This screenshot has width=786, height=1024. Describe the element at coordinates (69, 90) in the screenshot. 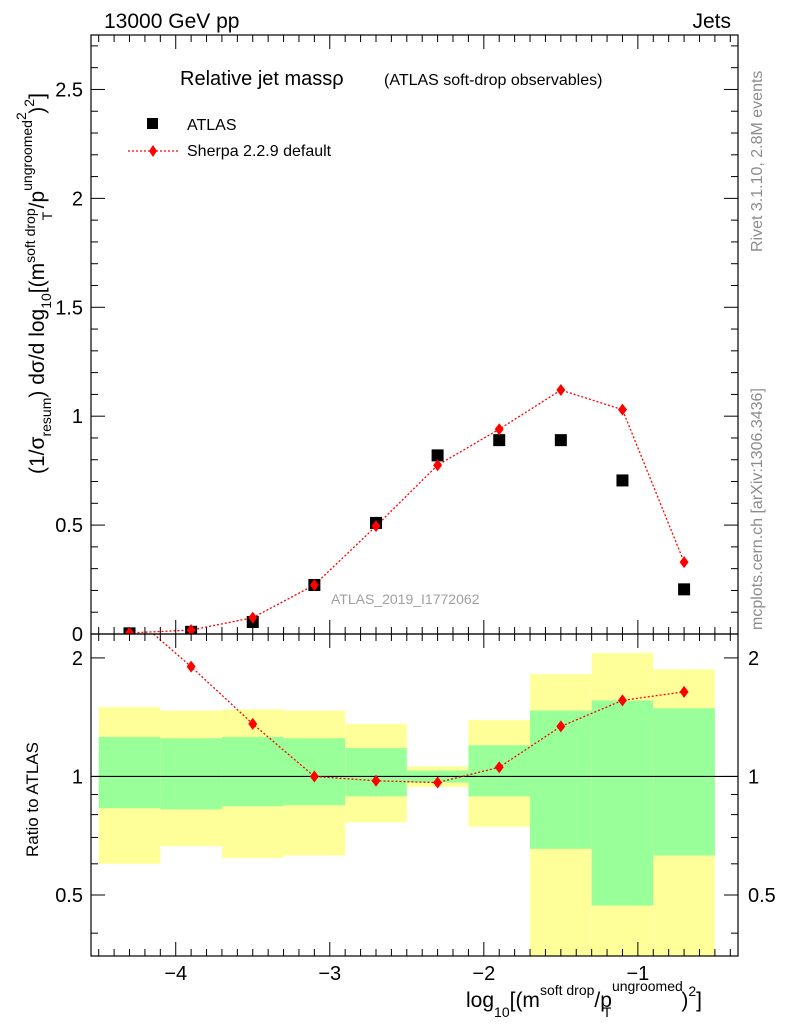

I see `main-y-tick-label: 2.5` at that location.